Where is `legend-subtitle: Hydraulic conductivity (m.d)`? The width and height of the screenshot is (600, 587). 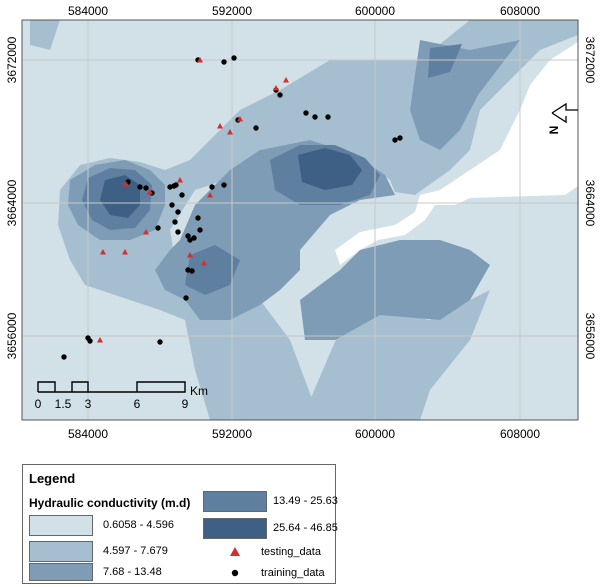 legend-subtitle: Hydraulic conductivity (m.d) is located at coordinates (110, 503).